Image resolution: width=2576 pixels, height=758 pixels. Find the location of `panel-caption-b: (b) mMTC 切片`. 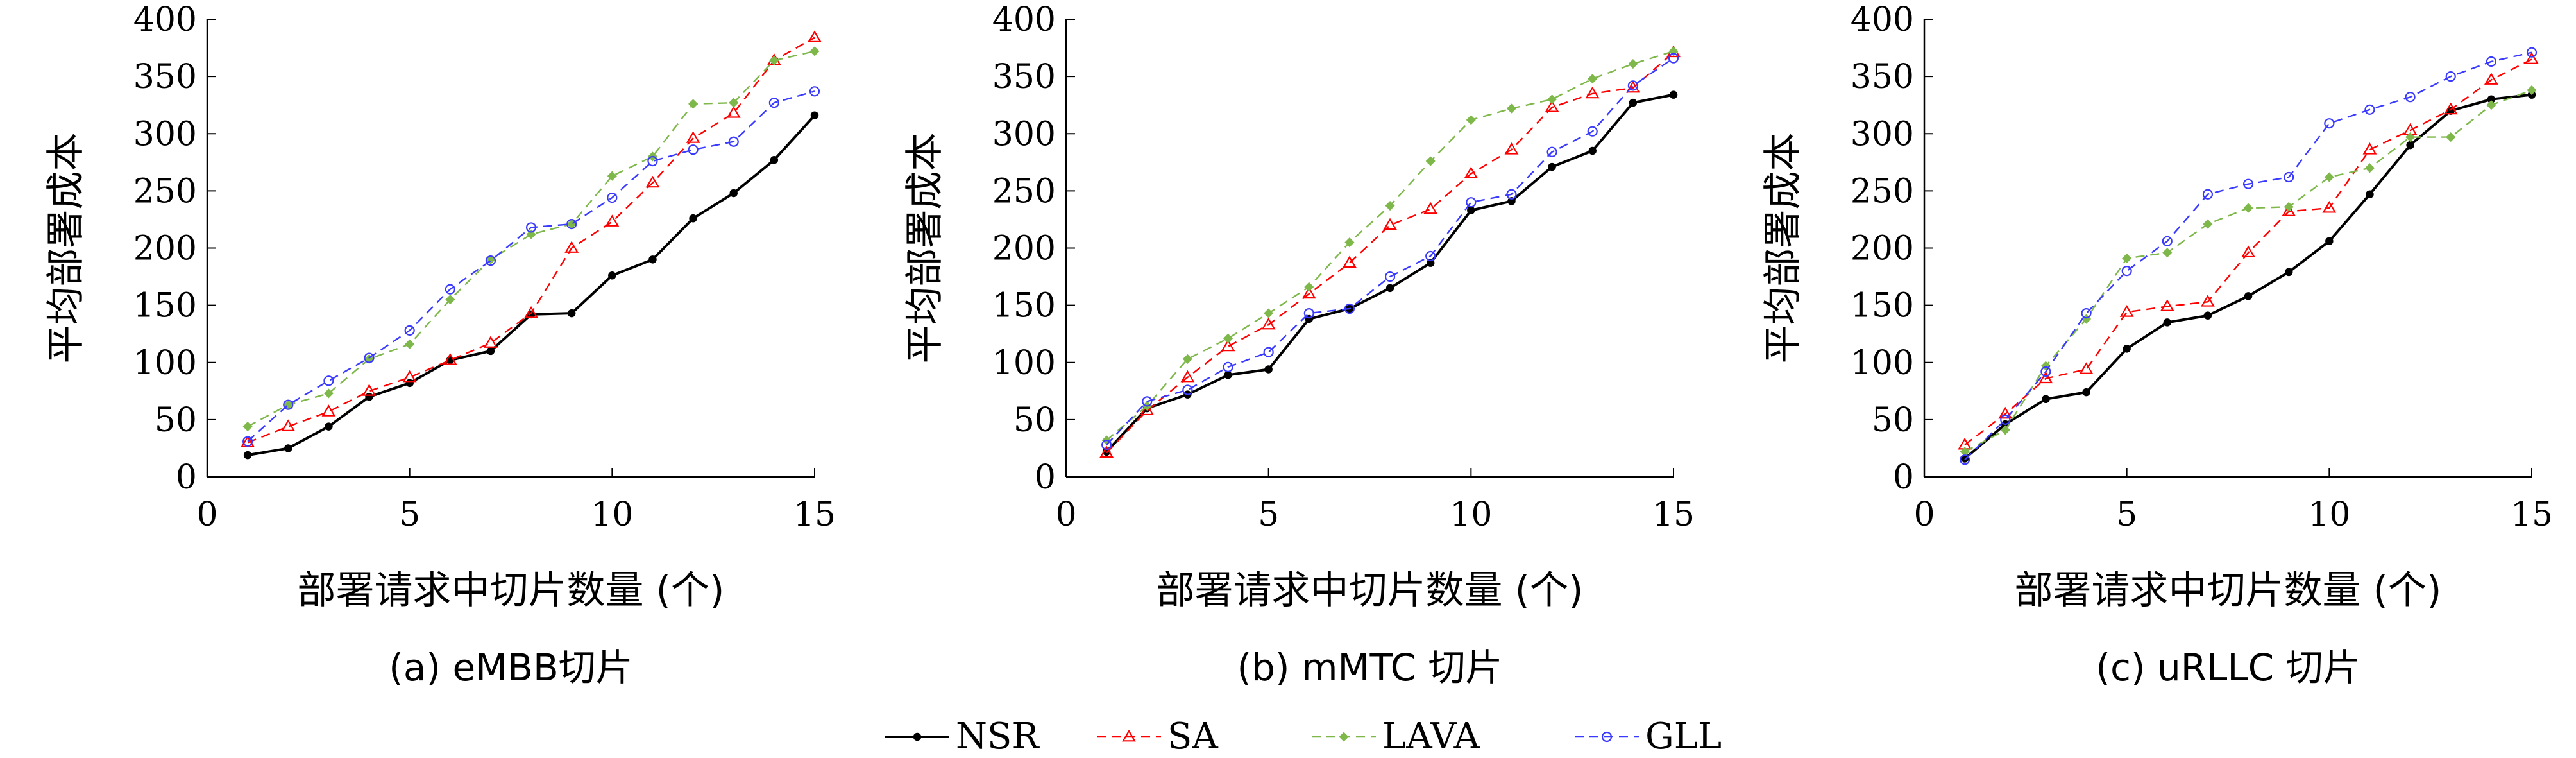

panel-caption-b: (b) mMTC 切片 is located at coordinates (1369, 667).